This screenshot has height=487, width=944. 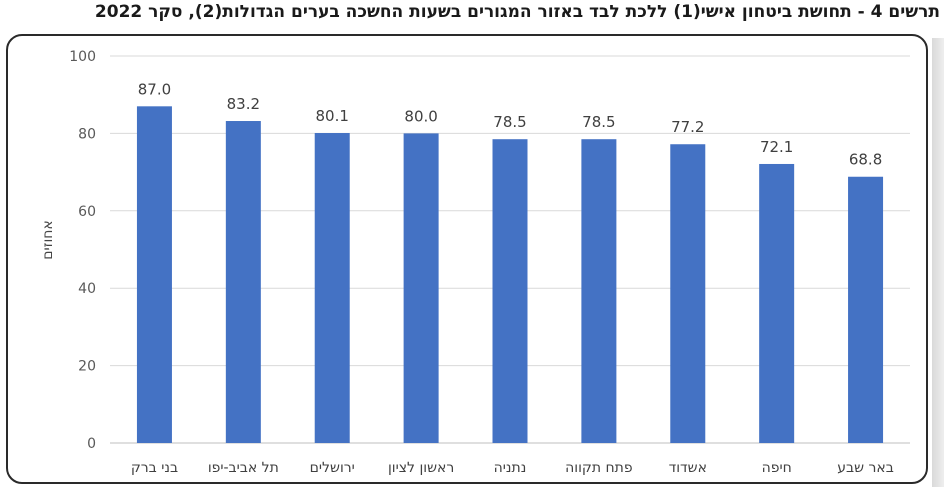 What do you see at coordinates (243, 104) in the screenshot?
I see `data-label: 83.2` at bounding box center [243, 104].